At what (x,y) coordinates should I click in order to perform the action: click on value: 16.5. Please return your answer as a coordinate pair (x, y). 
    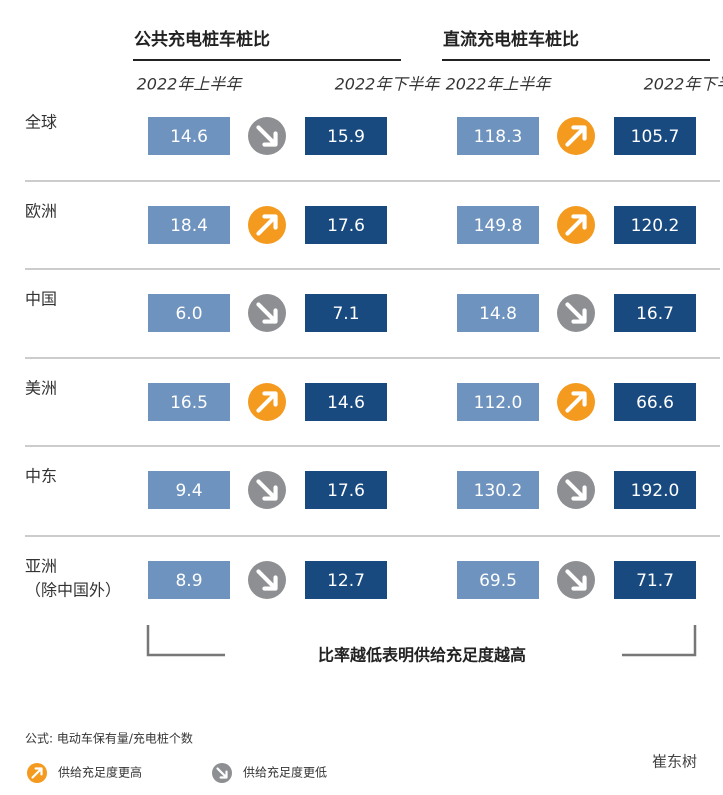
    Looking at the image, I should click on (189, 403).